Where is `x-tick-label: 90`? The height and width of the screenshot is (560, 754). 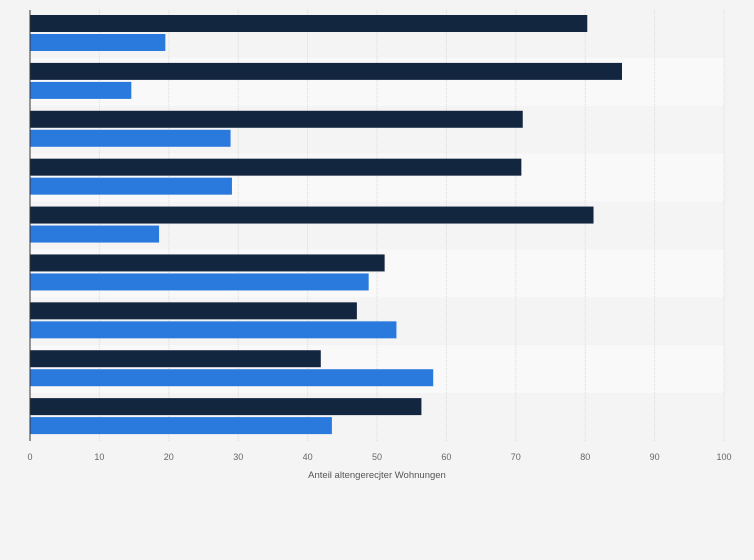 x-tick-label: 90 is located at coordinates (655, 457).